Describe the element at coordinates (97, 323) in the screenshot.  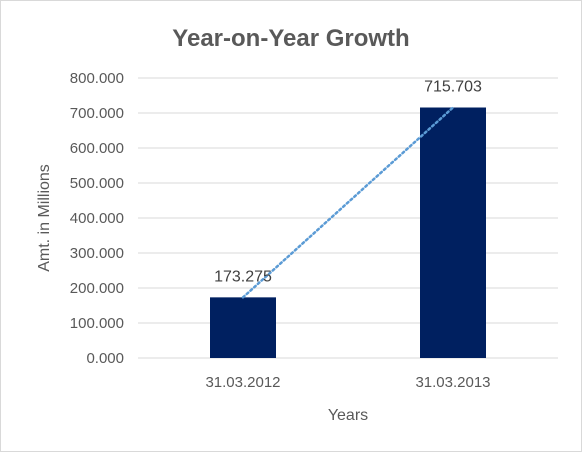
I see `y-tick-label: 100.000` at that location.